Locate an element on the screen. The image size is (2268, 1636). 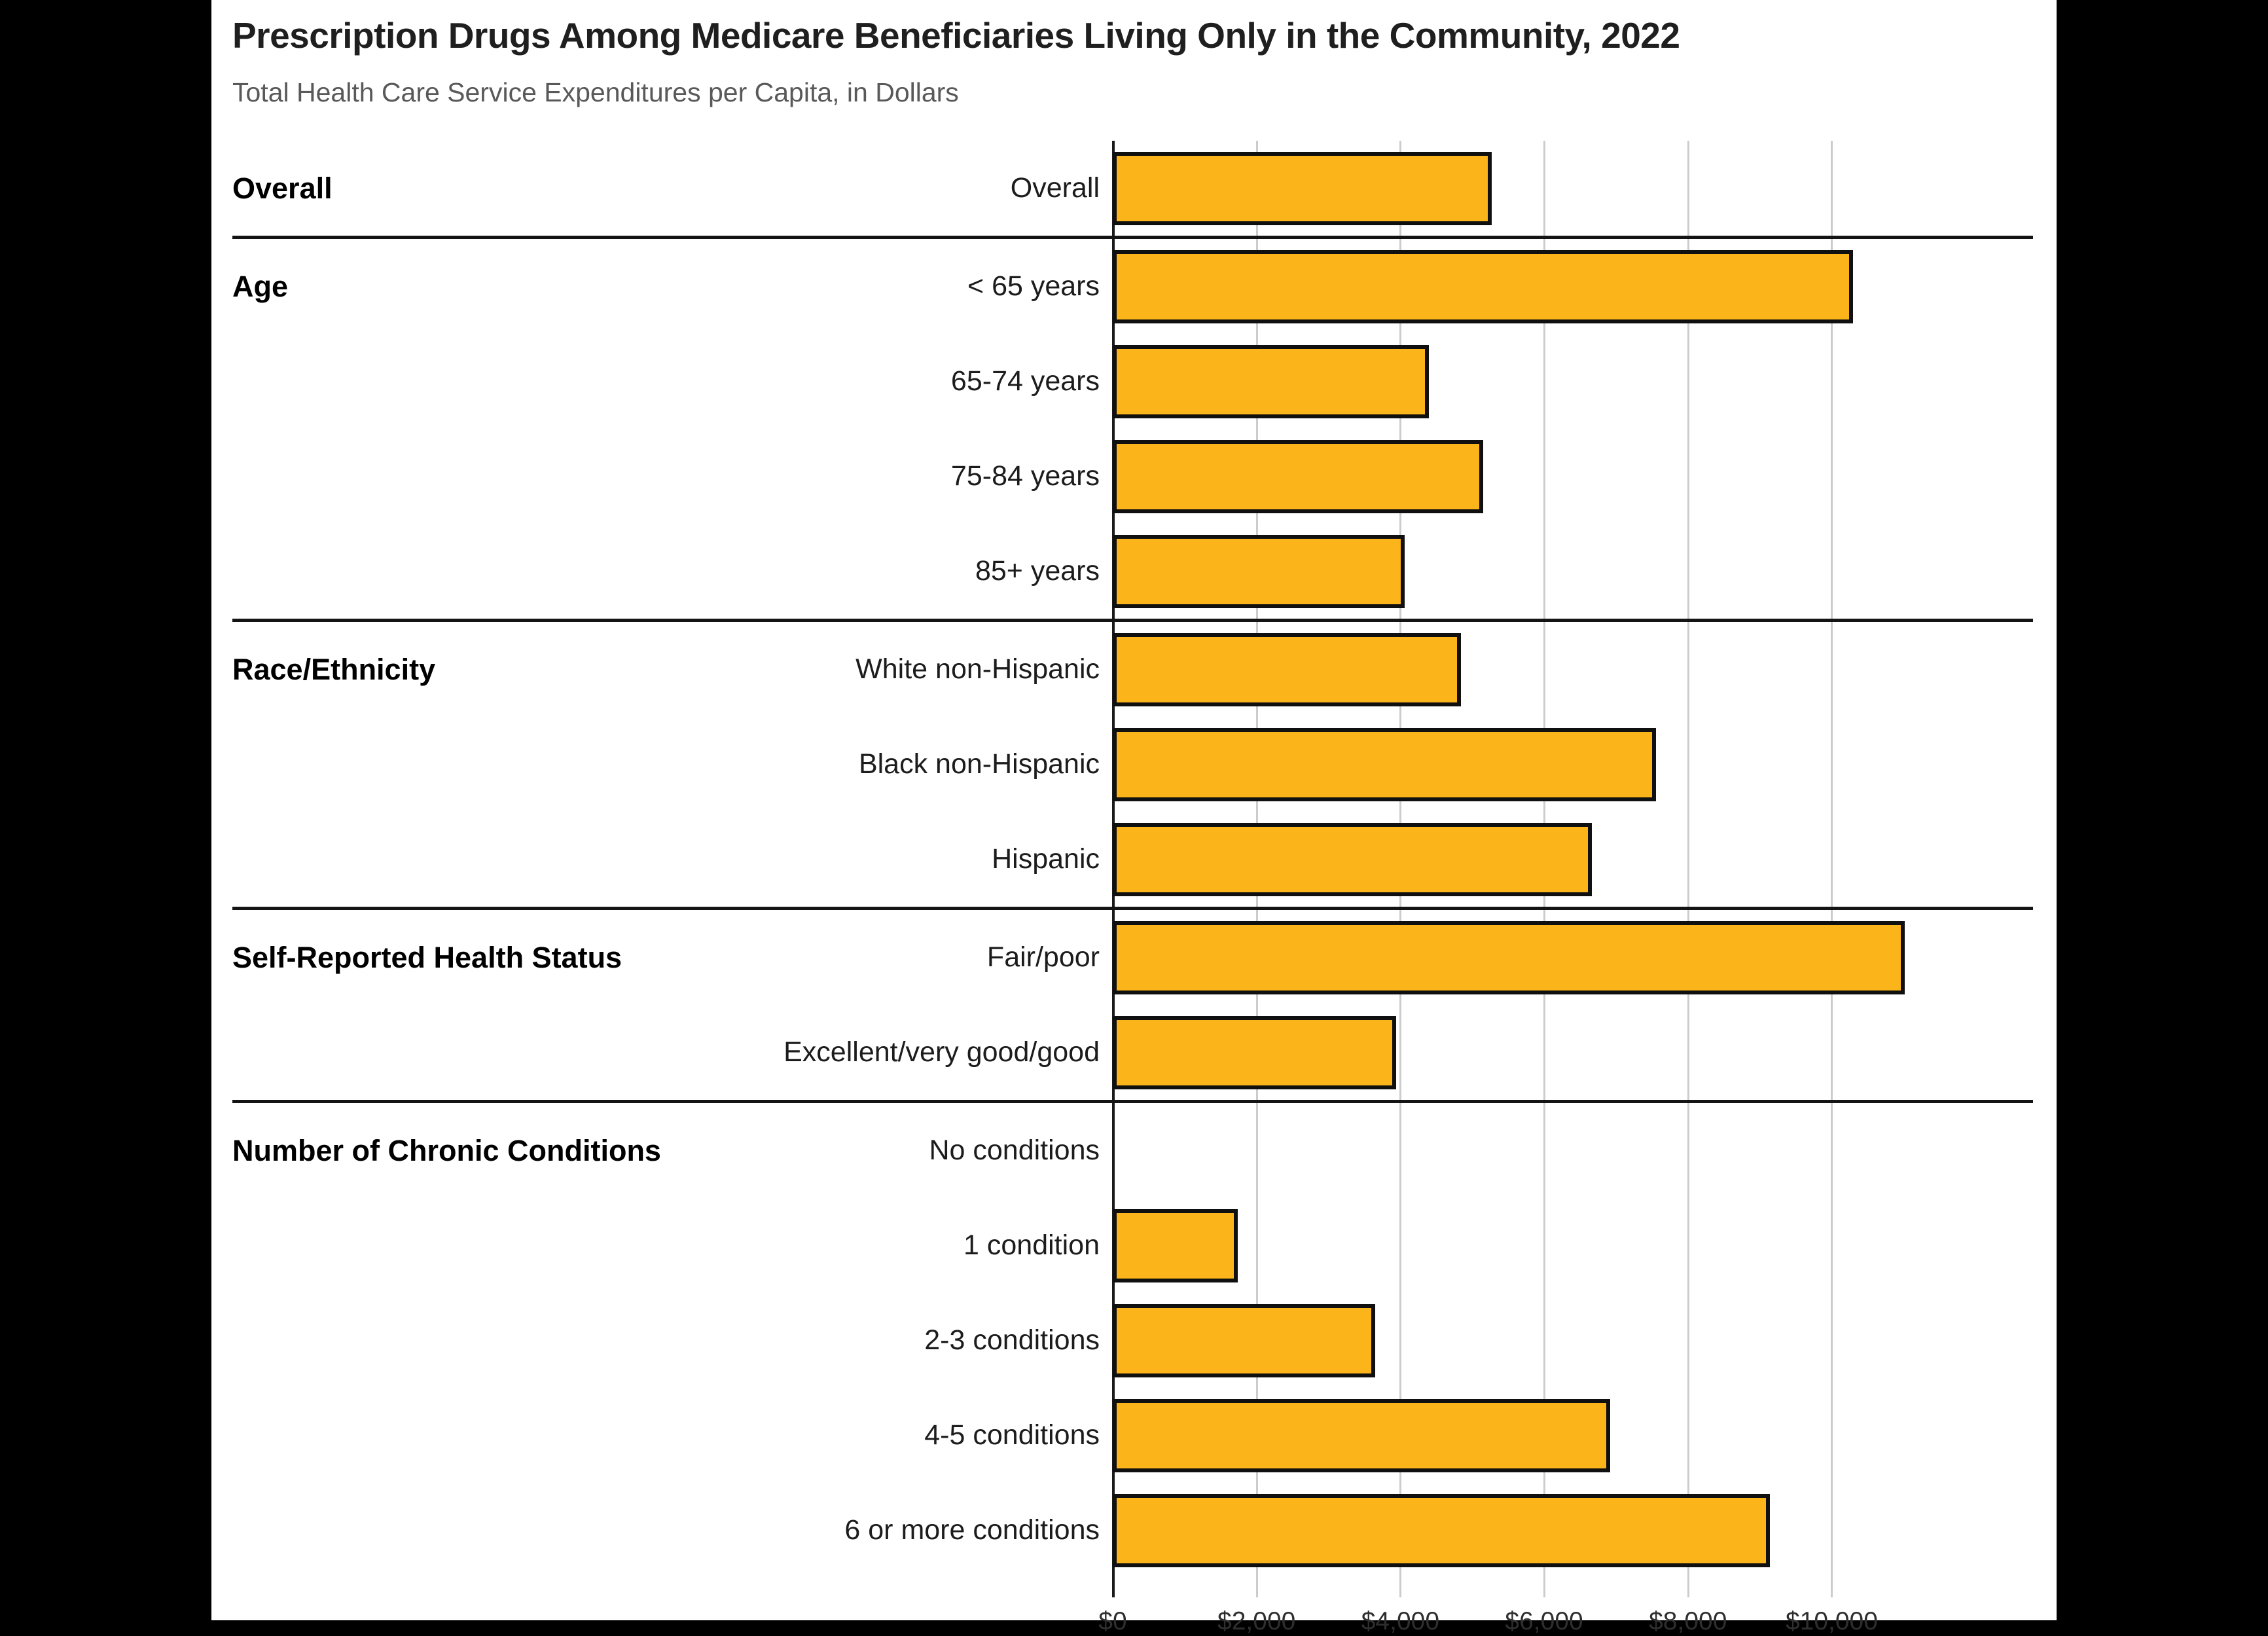
bar-black-non-hispanic is located at coordinates (1385, 764).